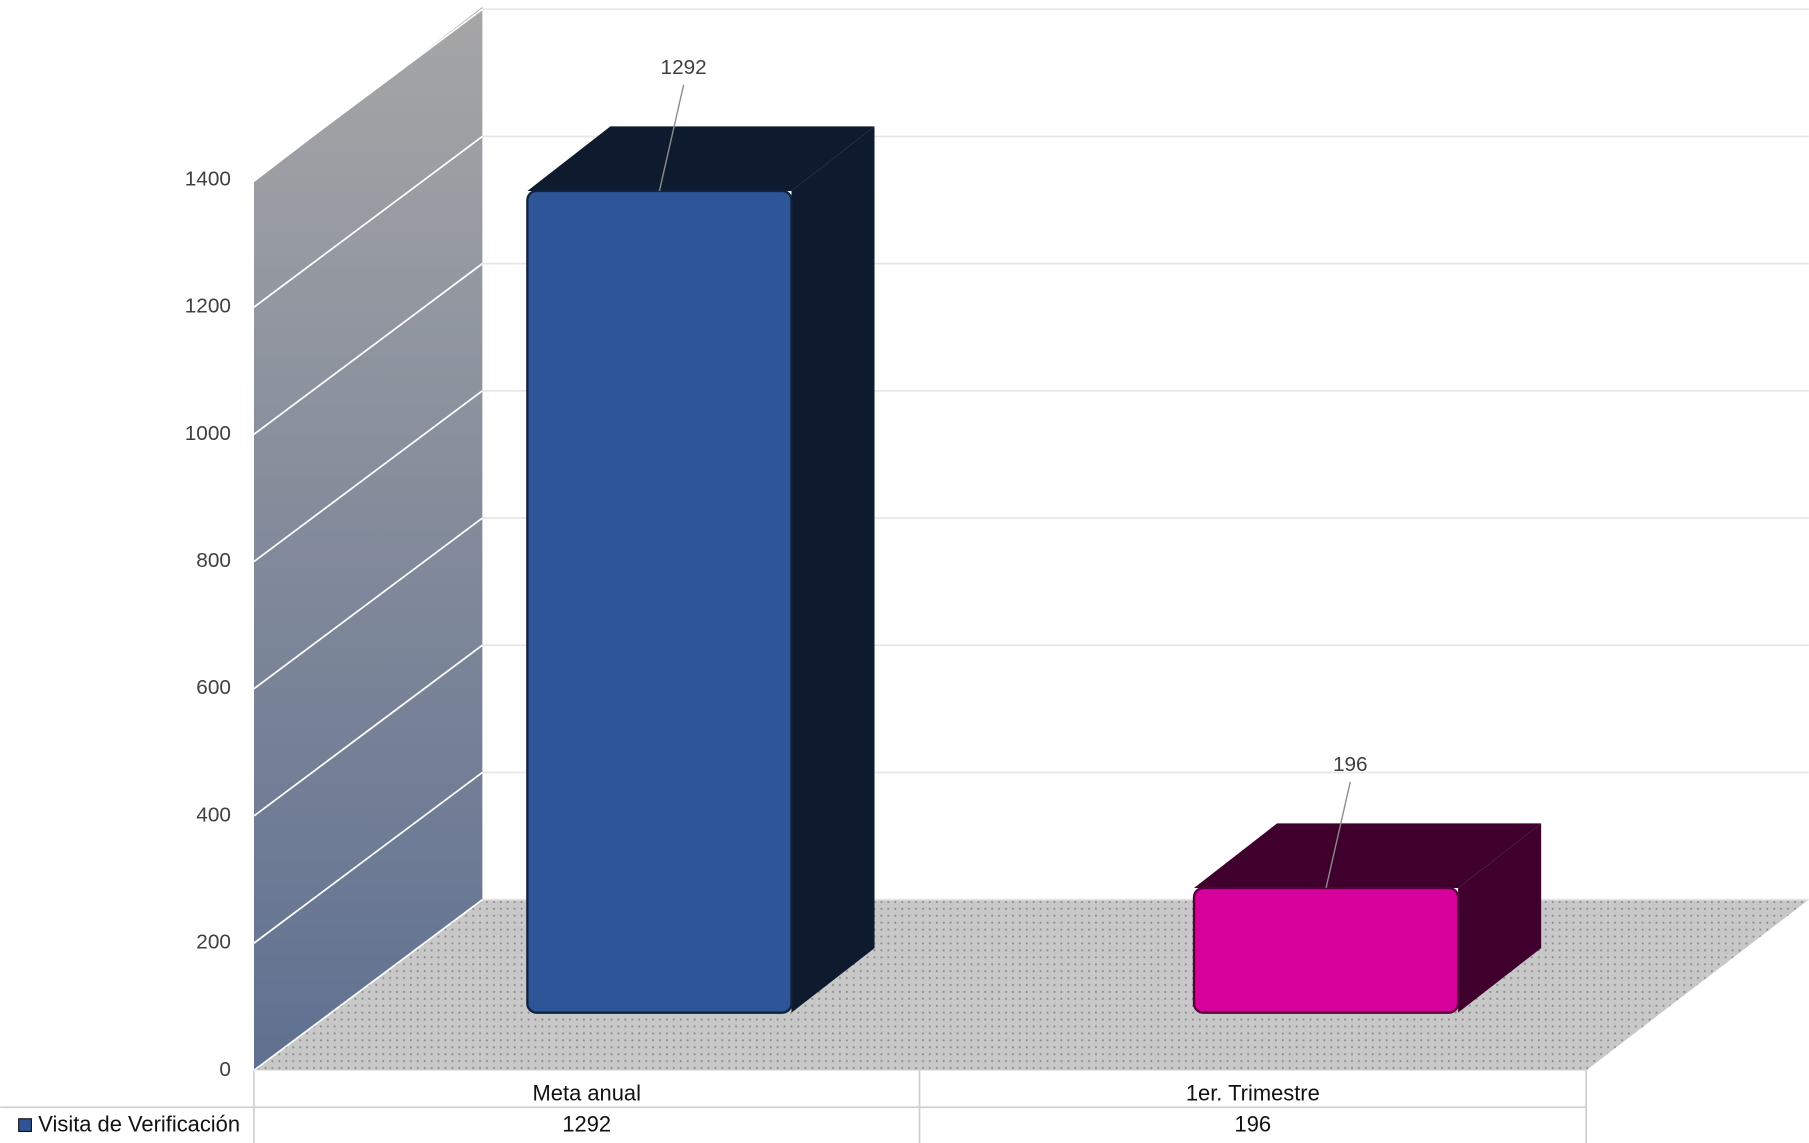 The width and height of the screenshot is (1809, 1143). Describe the element at coordinates (1031, 985) in the screenshot. I see `floor` at that location.